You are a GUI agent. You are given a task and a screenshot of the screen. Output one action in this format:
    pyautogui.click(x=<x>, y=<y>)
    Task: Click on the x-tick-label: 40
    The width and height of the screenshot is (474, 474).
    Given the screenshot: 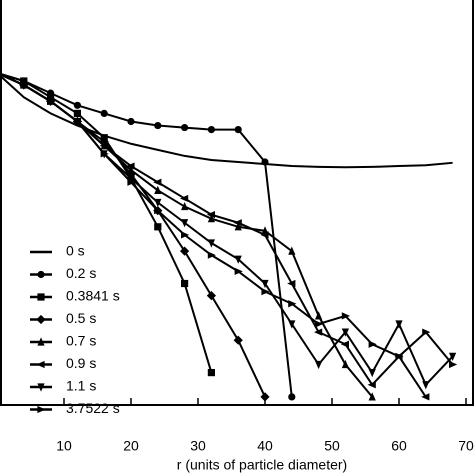 What is the action you would take?
    pyautogui.click(x=265, y=446)
    